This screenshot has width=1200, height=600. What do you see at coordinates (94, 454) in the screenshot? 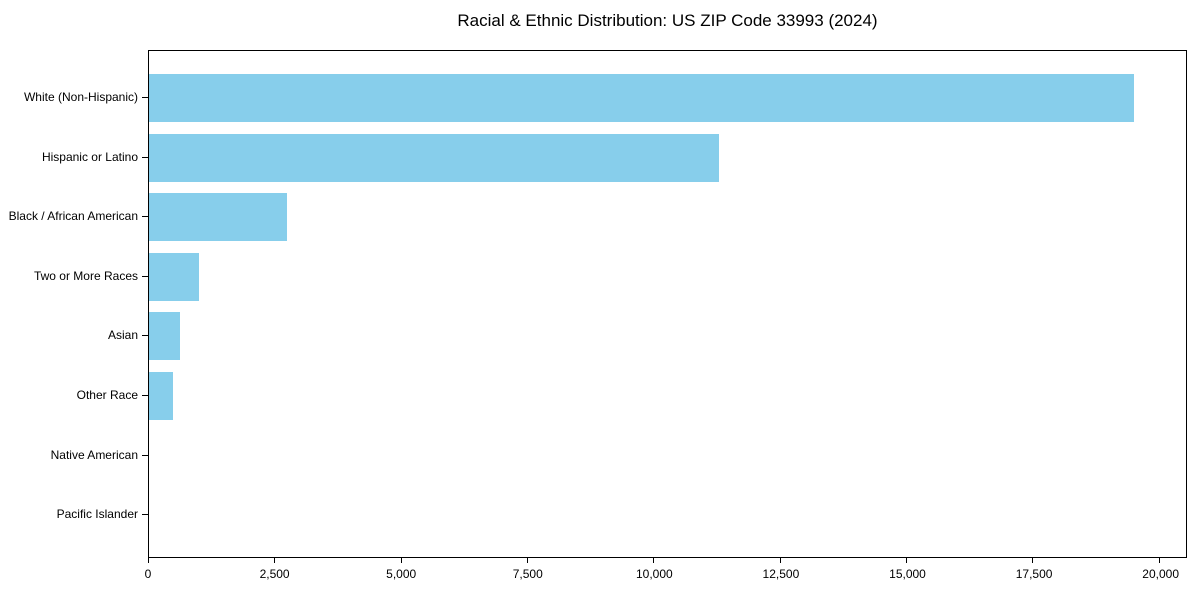
I see `y-axis-label: Native American` at bounding box center [94, 454].